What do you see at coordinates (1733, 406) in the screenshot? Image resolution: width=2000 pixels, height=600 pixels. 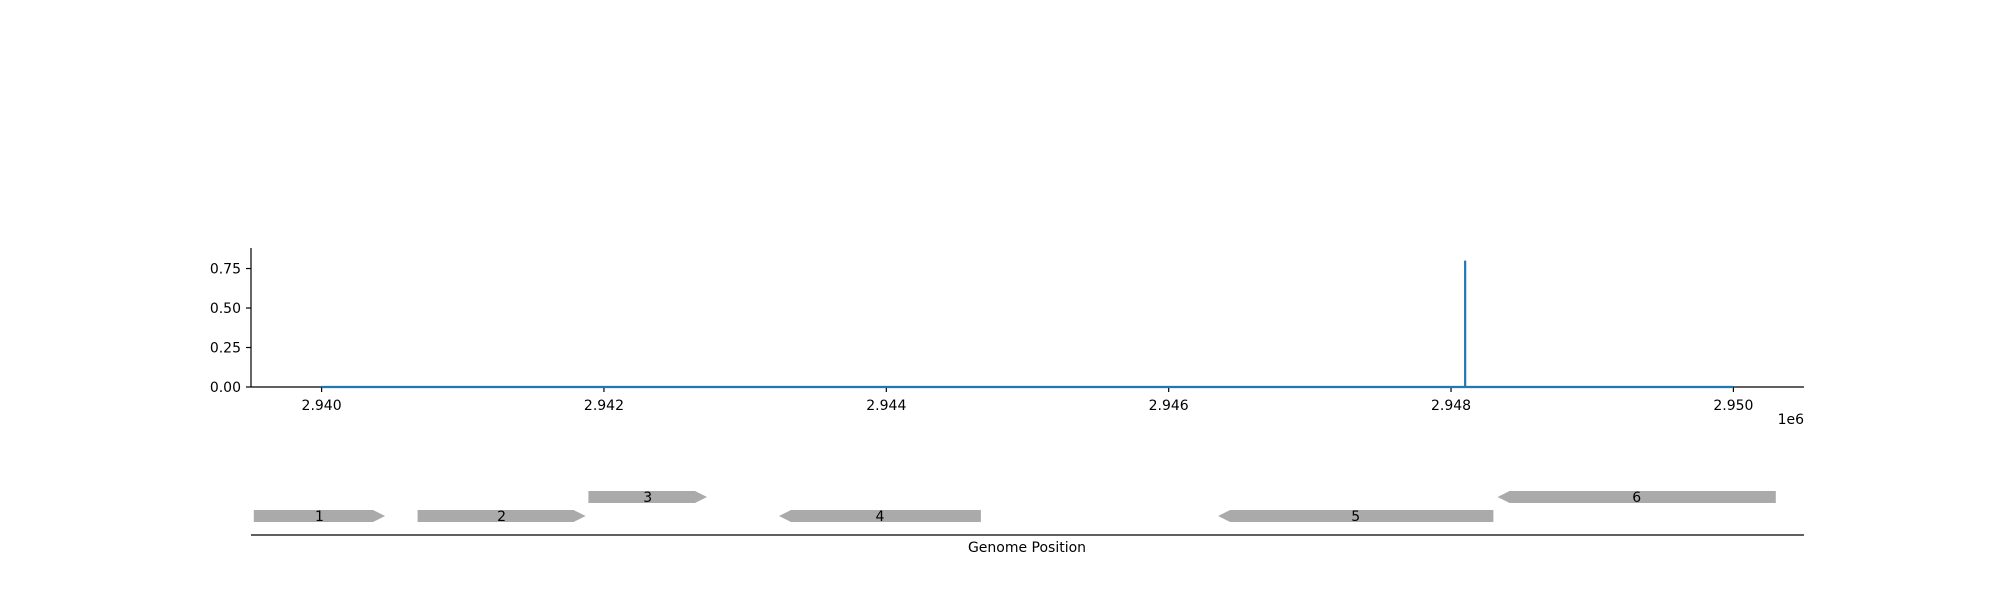 I see `x-tick-label: 2.950` at bounding box center [1733, 406].